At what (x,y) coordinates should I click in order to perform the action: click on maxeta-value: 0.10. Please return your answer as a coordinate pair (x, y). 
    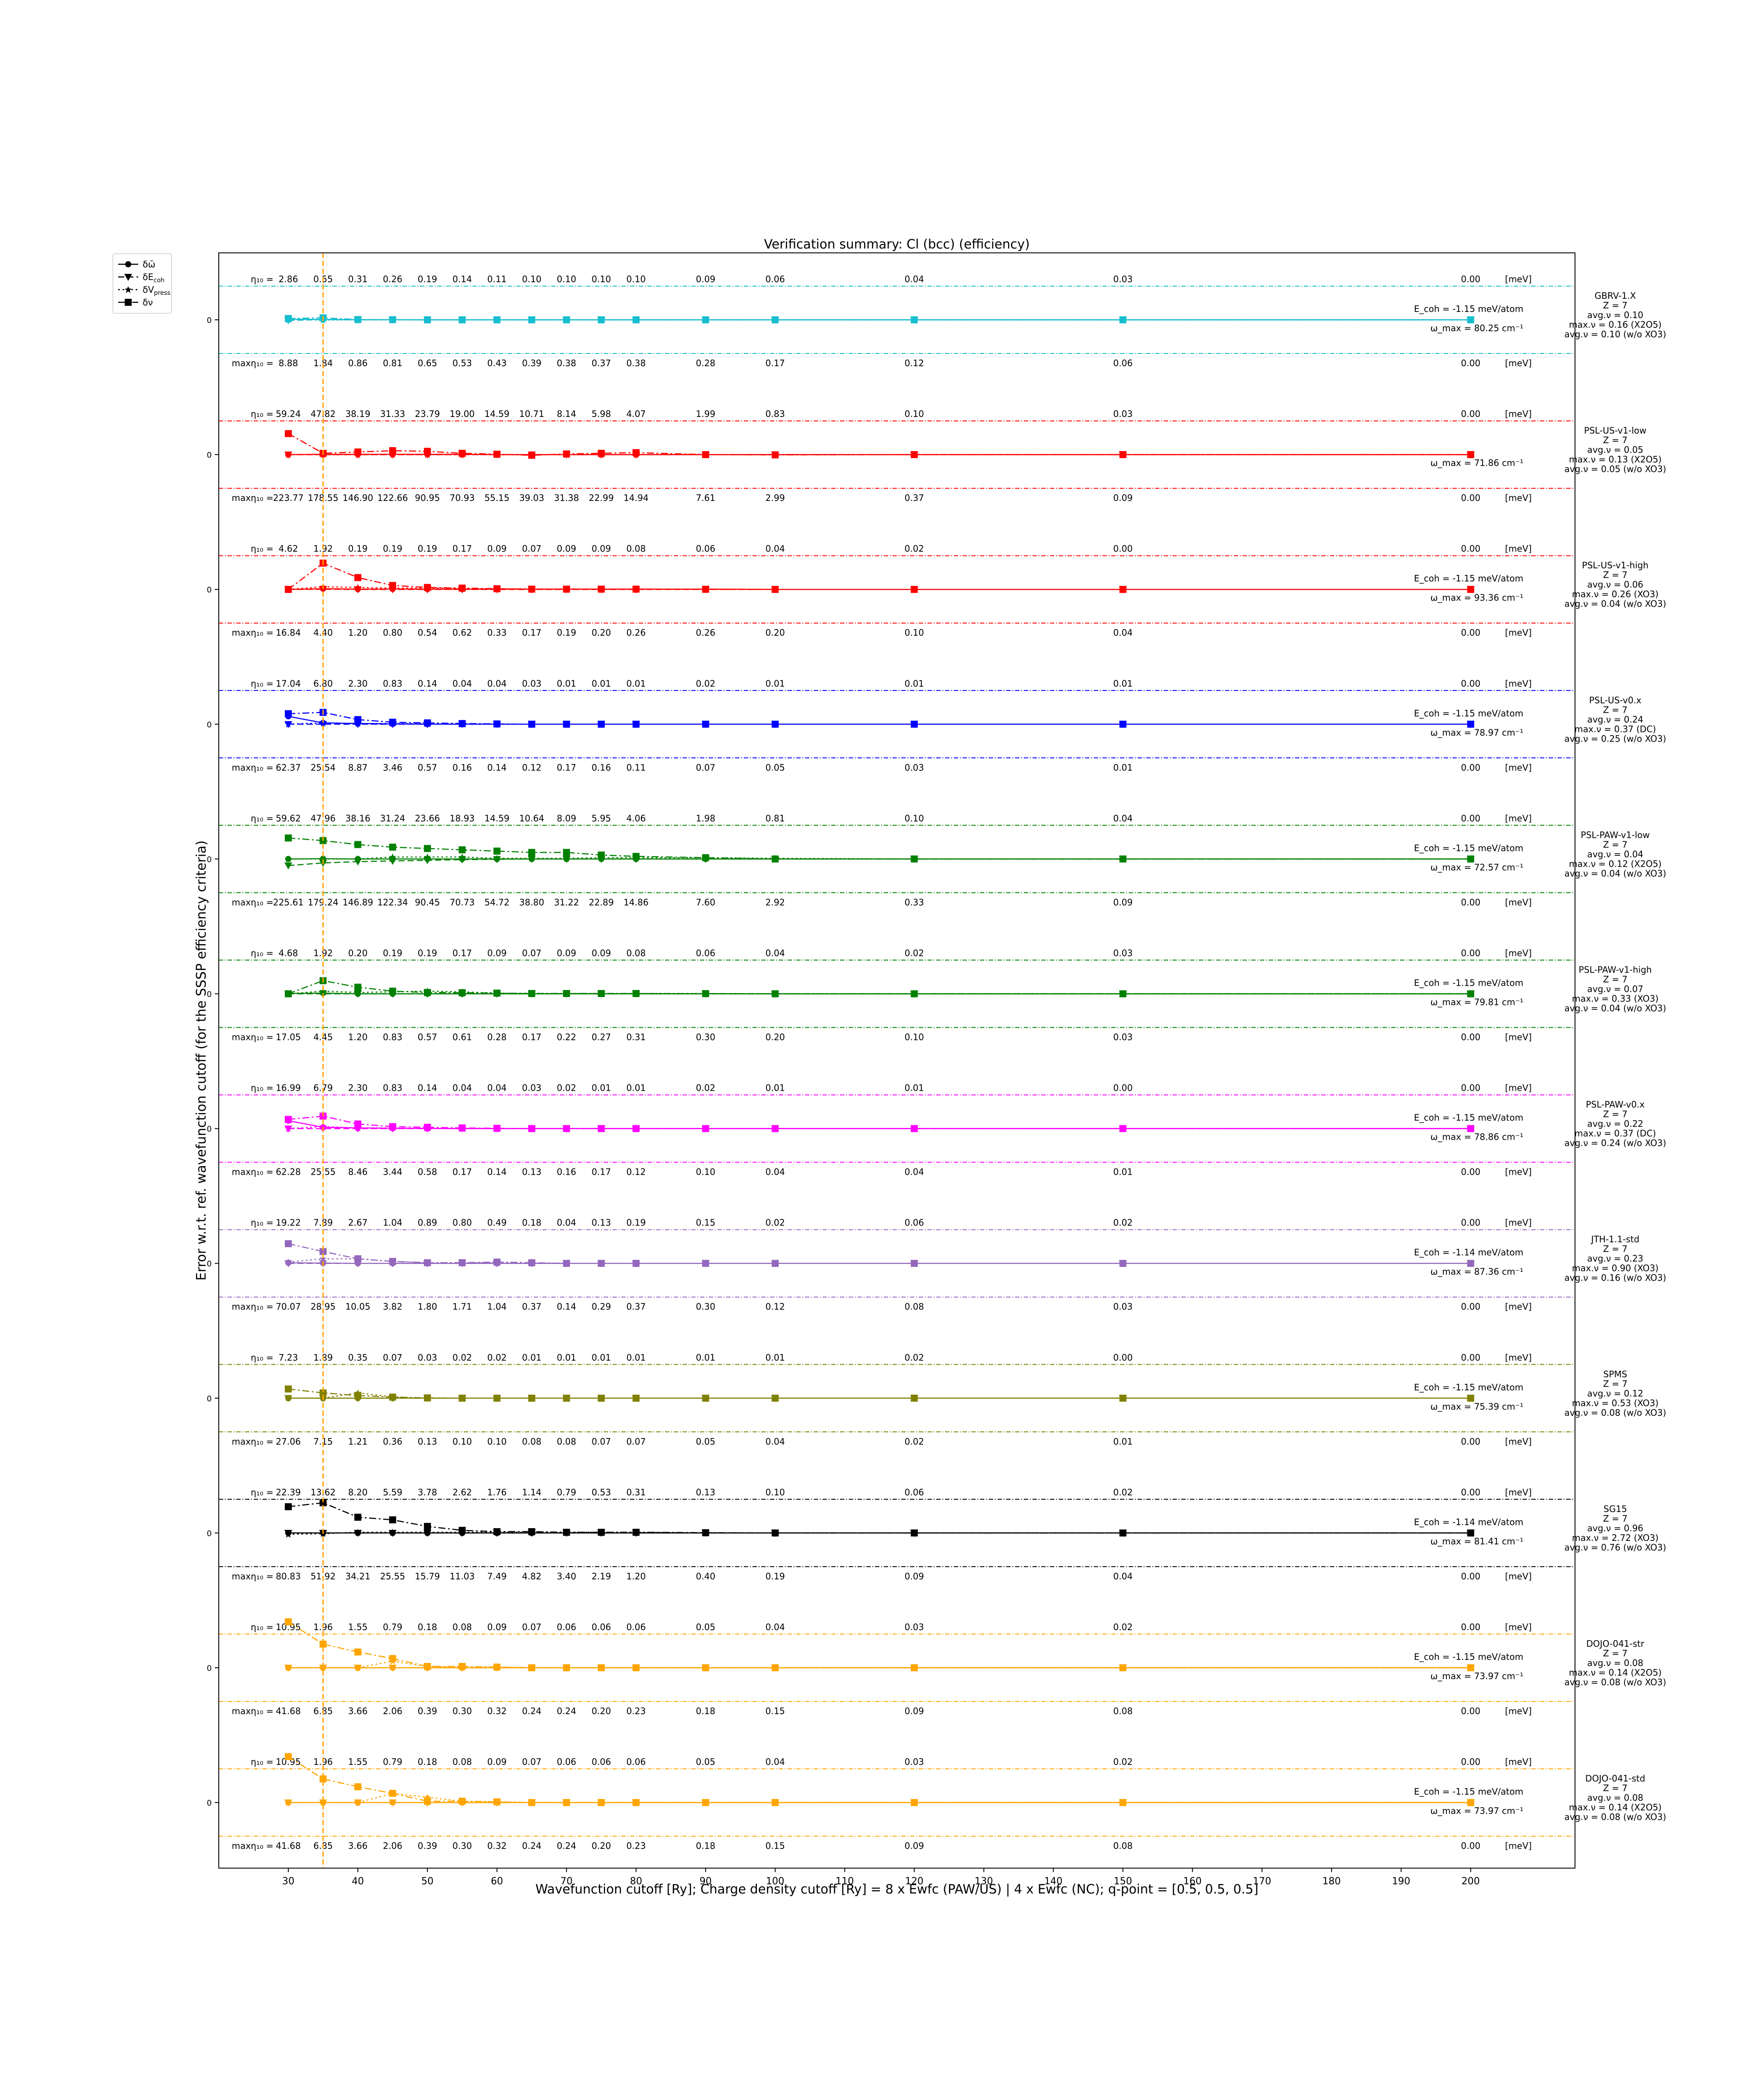
    Looking at the image, I should click on (914, 632).